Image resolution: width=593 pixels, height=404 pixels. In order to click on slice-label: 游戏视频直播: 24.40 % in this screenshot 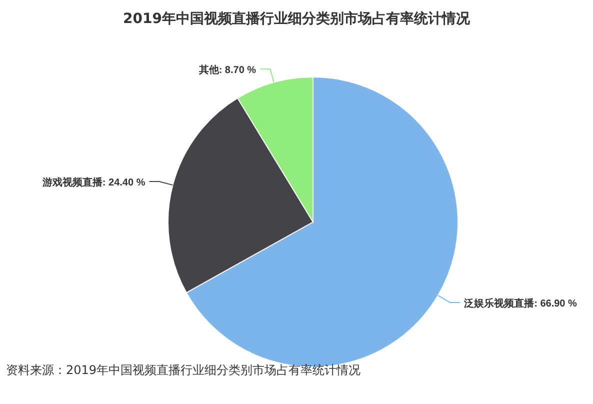, I will do `click(93, 182)`.